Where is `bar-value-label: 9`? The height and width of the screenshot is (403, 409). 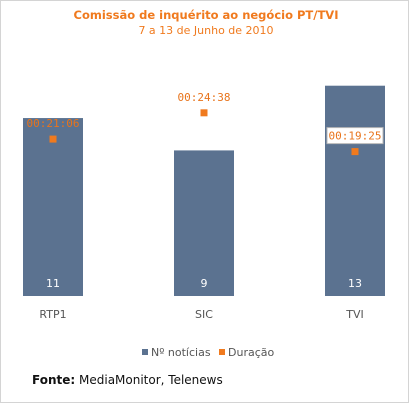
bar-value-label: 9 is located at coordinates (204, 283).